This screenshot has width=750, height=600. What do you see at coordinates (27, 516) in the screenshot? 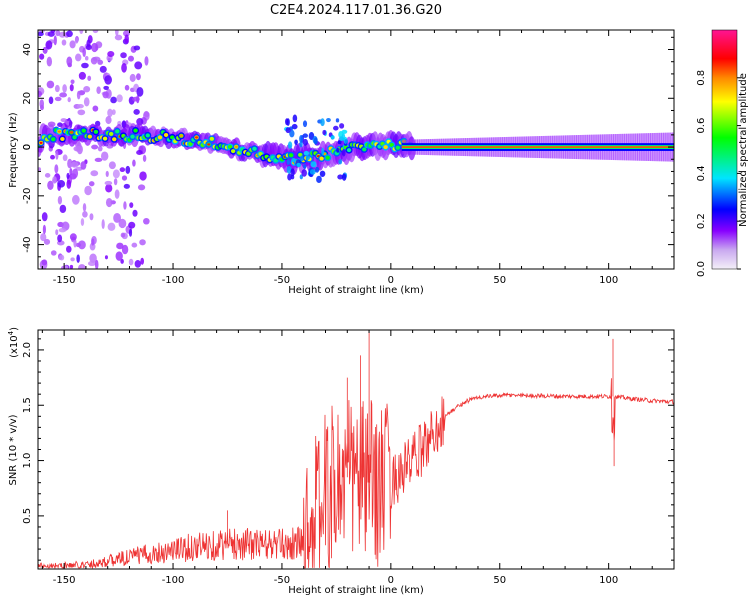
I see `y-tick-label: 0.5` at bounding box center [27, 516].